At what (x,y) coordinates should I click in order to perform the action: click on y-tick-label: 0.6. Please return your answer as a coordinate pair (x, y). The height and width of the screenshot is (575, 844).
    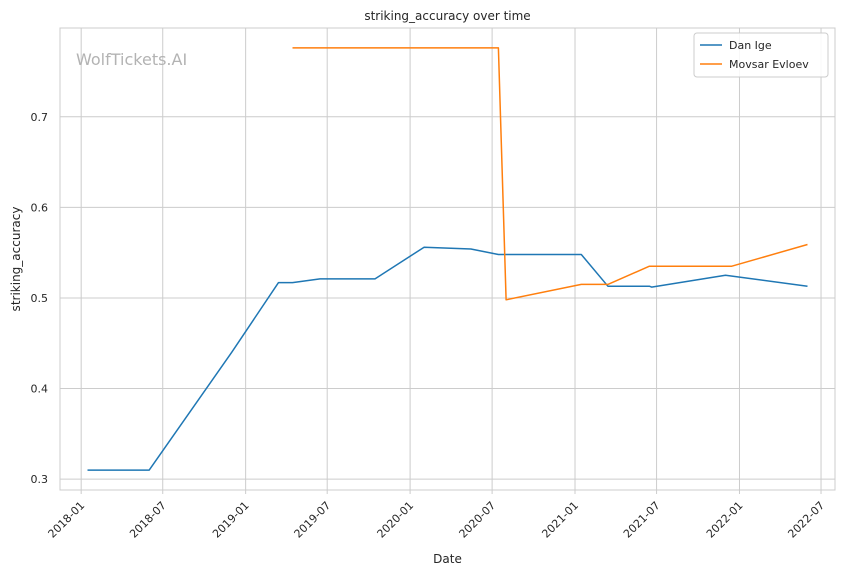
    Looking at the image, I should click on (40, 207).